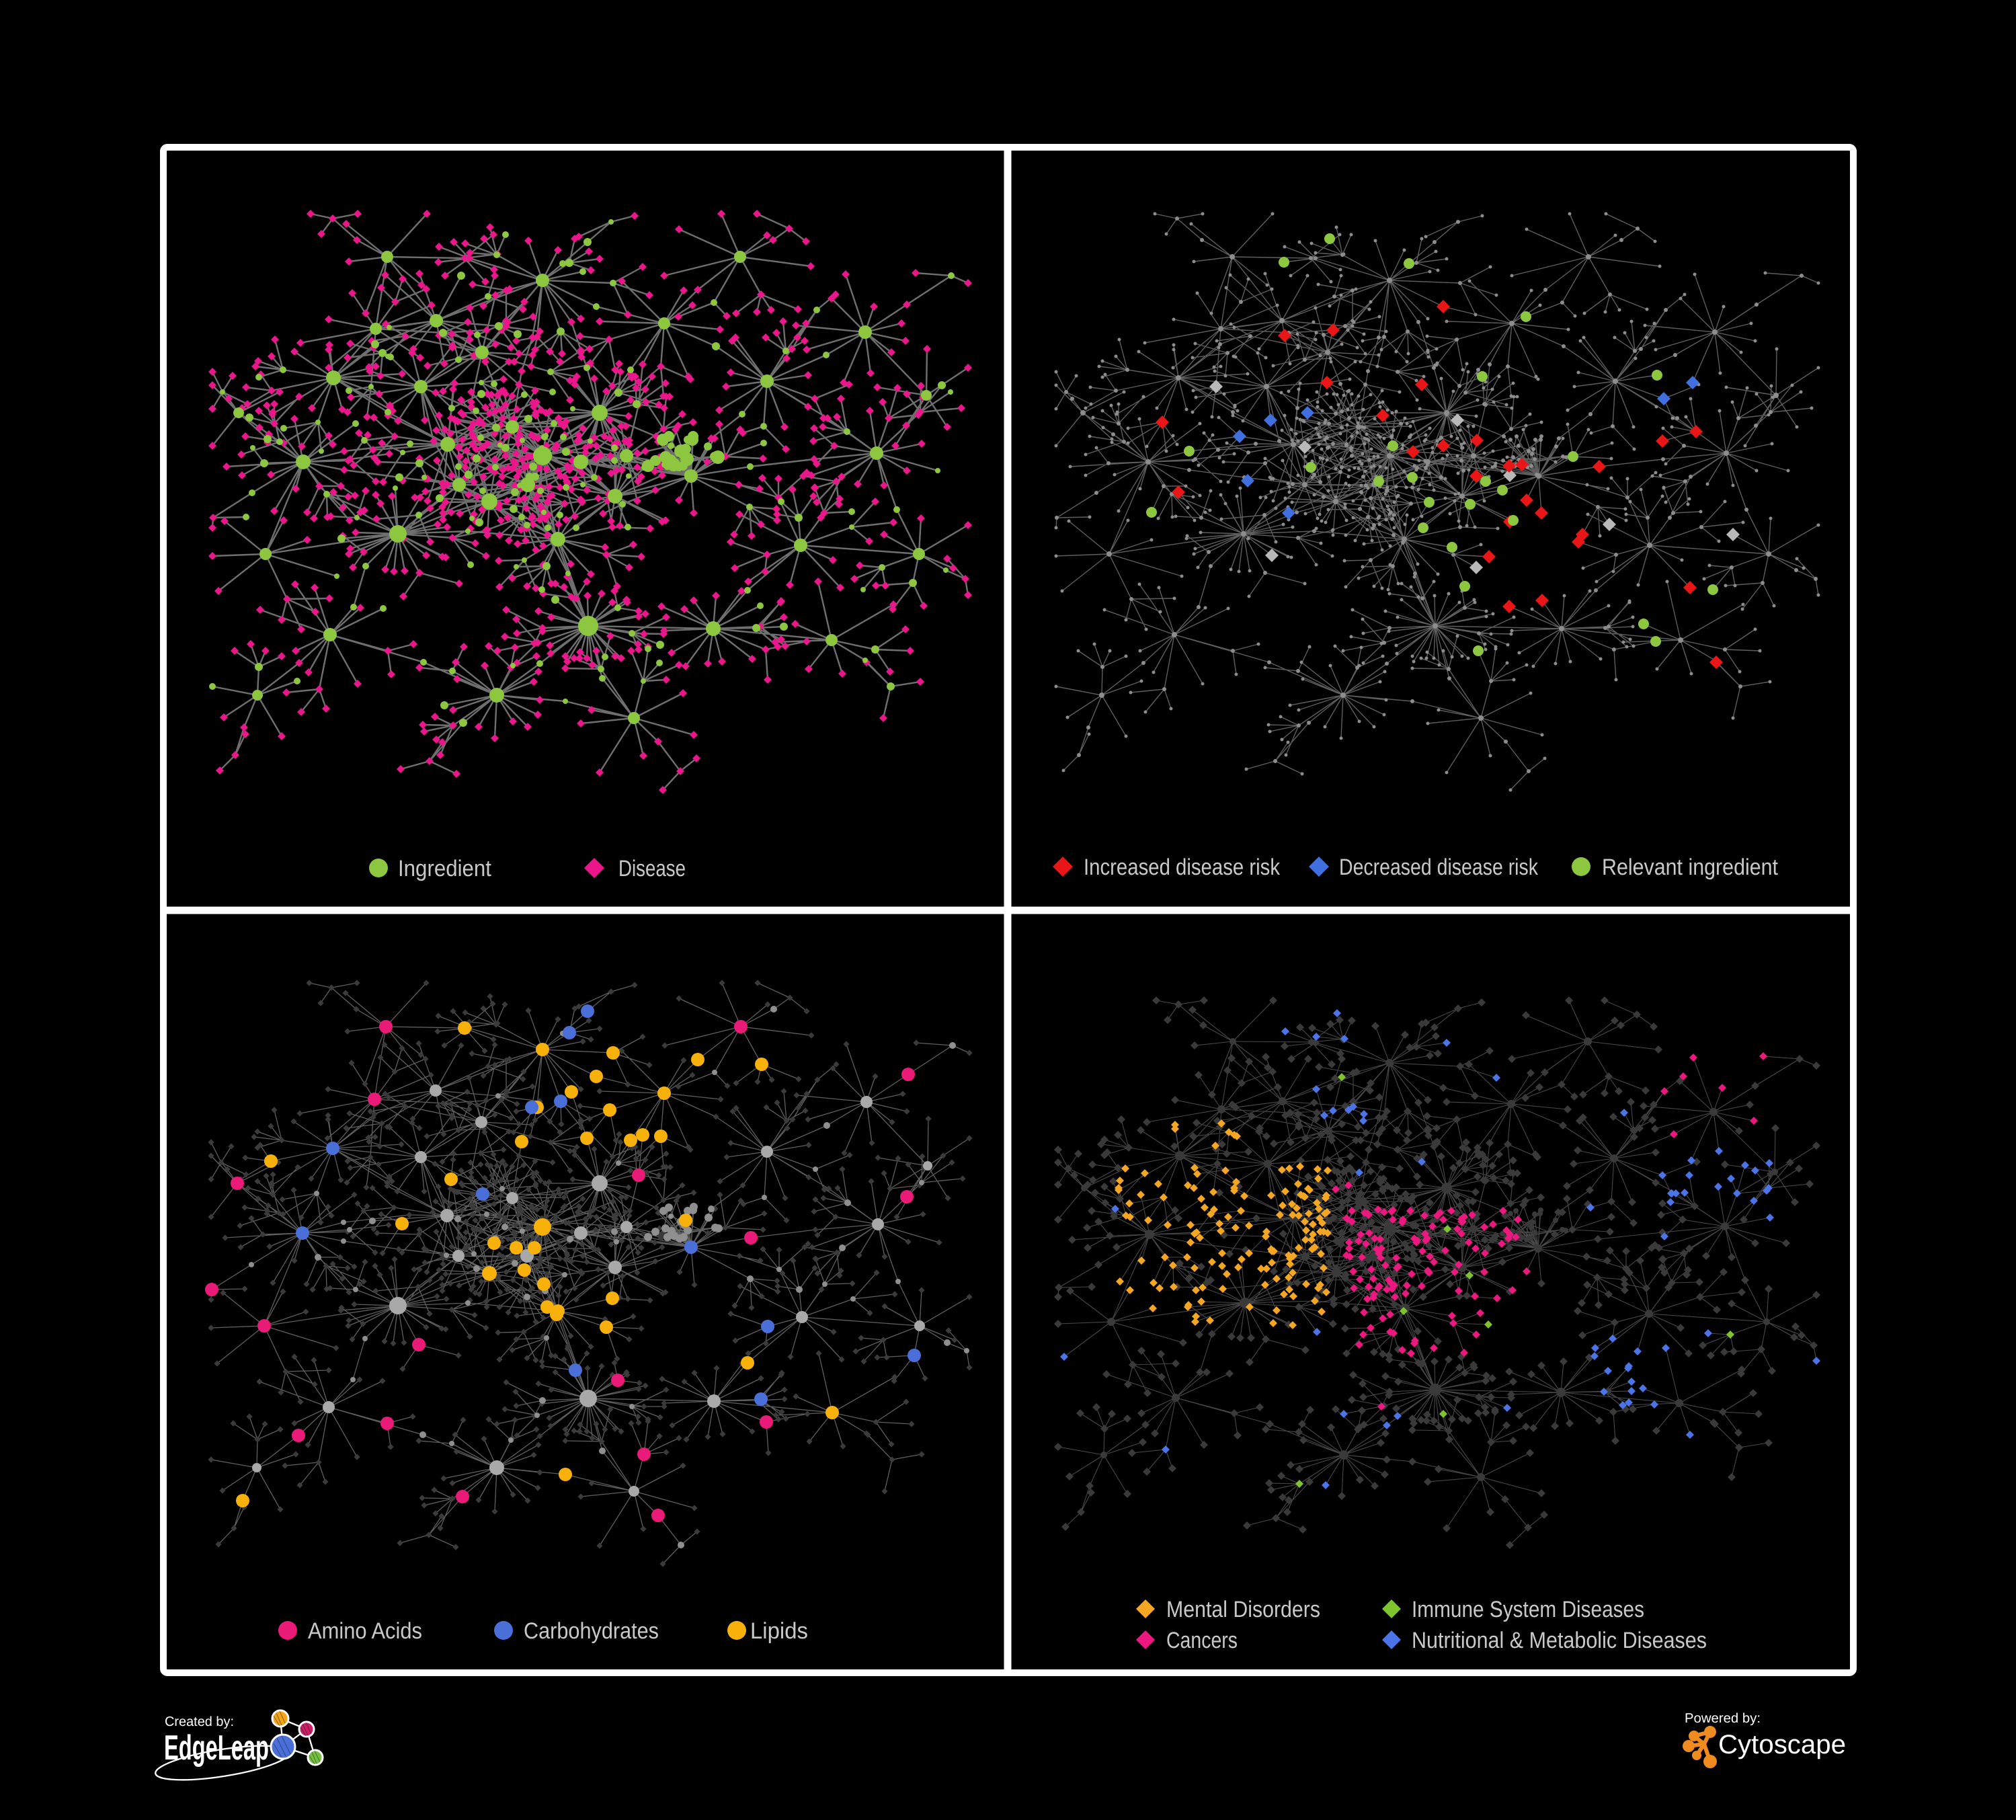 The height and width of the screenshot is (1820, 2016). I want to click on svg-text: Amino Acids, so click(365, 1631).